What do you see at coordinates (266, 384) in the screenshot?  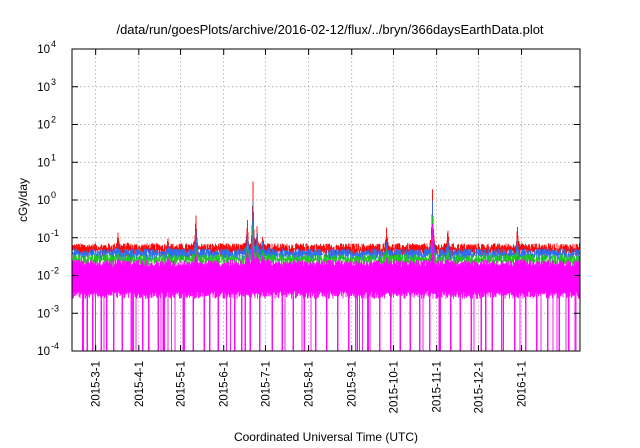 I see `x-tick-label: 2015-7-1` at bounding box center [266, 384].